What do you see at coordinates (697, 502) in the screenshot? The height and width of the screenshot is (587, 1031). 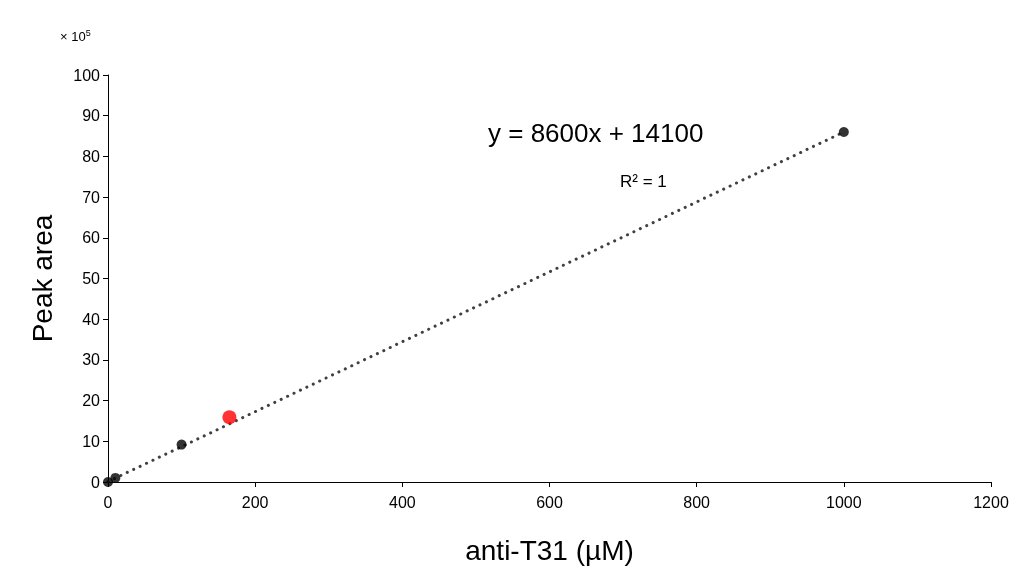 I see `x-tick-label: 800` at bounding box center [697, 502].